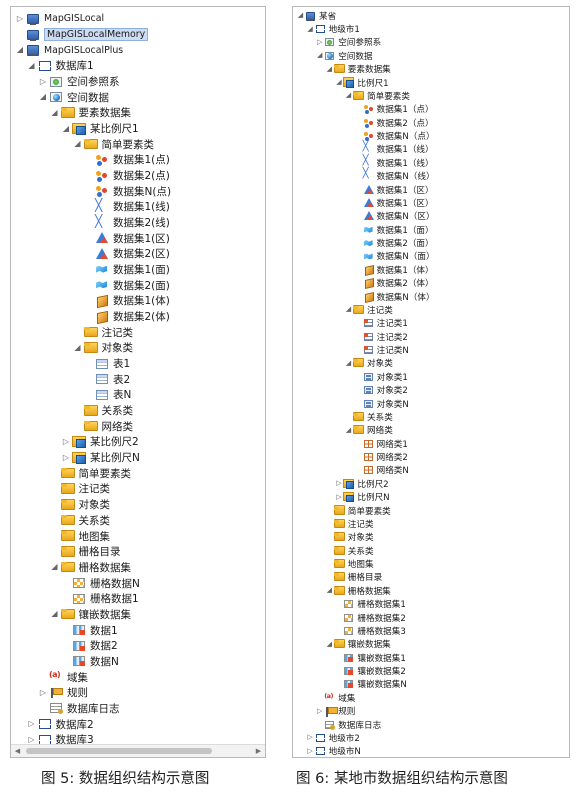 The height and width of the screenshot is (799, 580). Describe the element at coordinates (431, 269) in the screenshot. I see `tree-node: ▷数据集1（体）` at that location.